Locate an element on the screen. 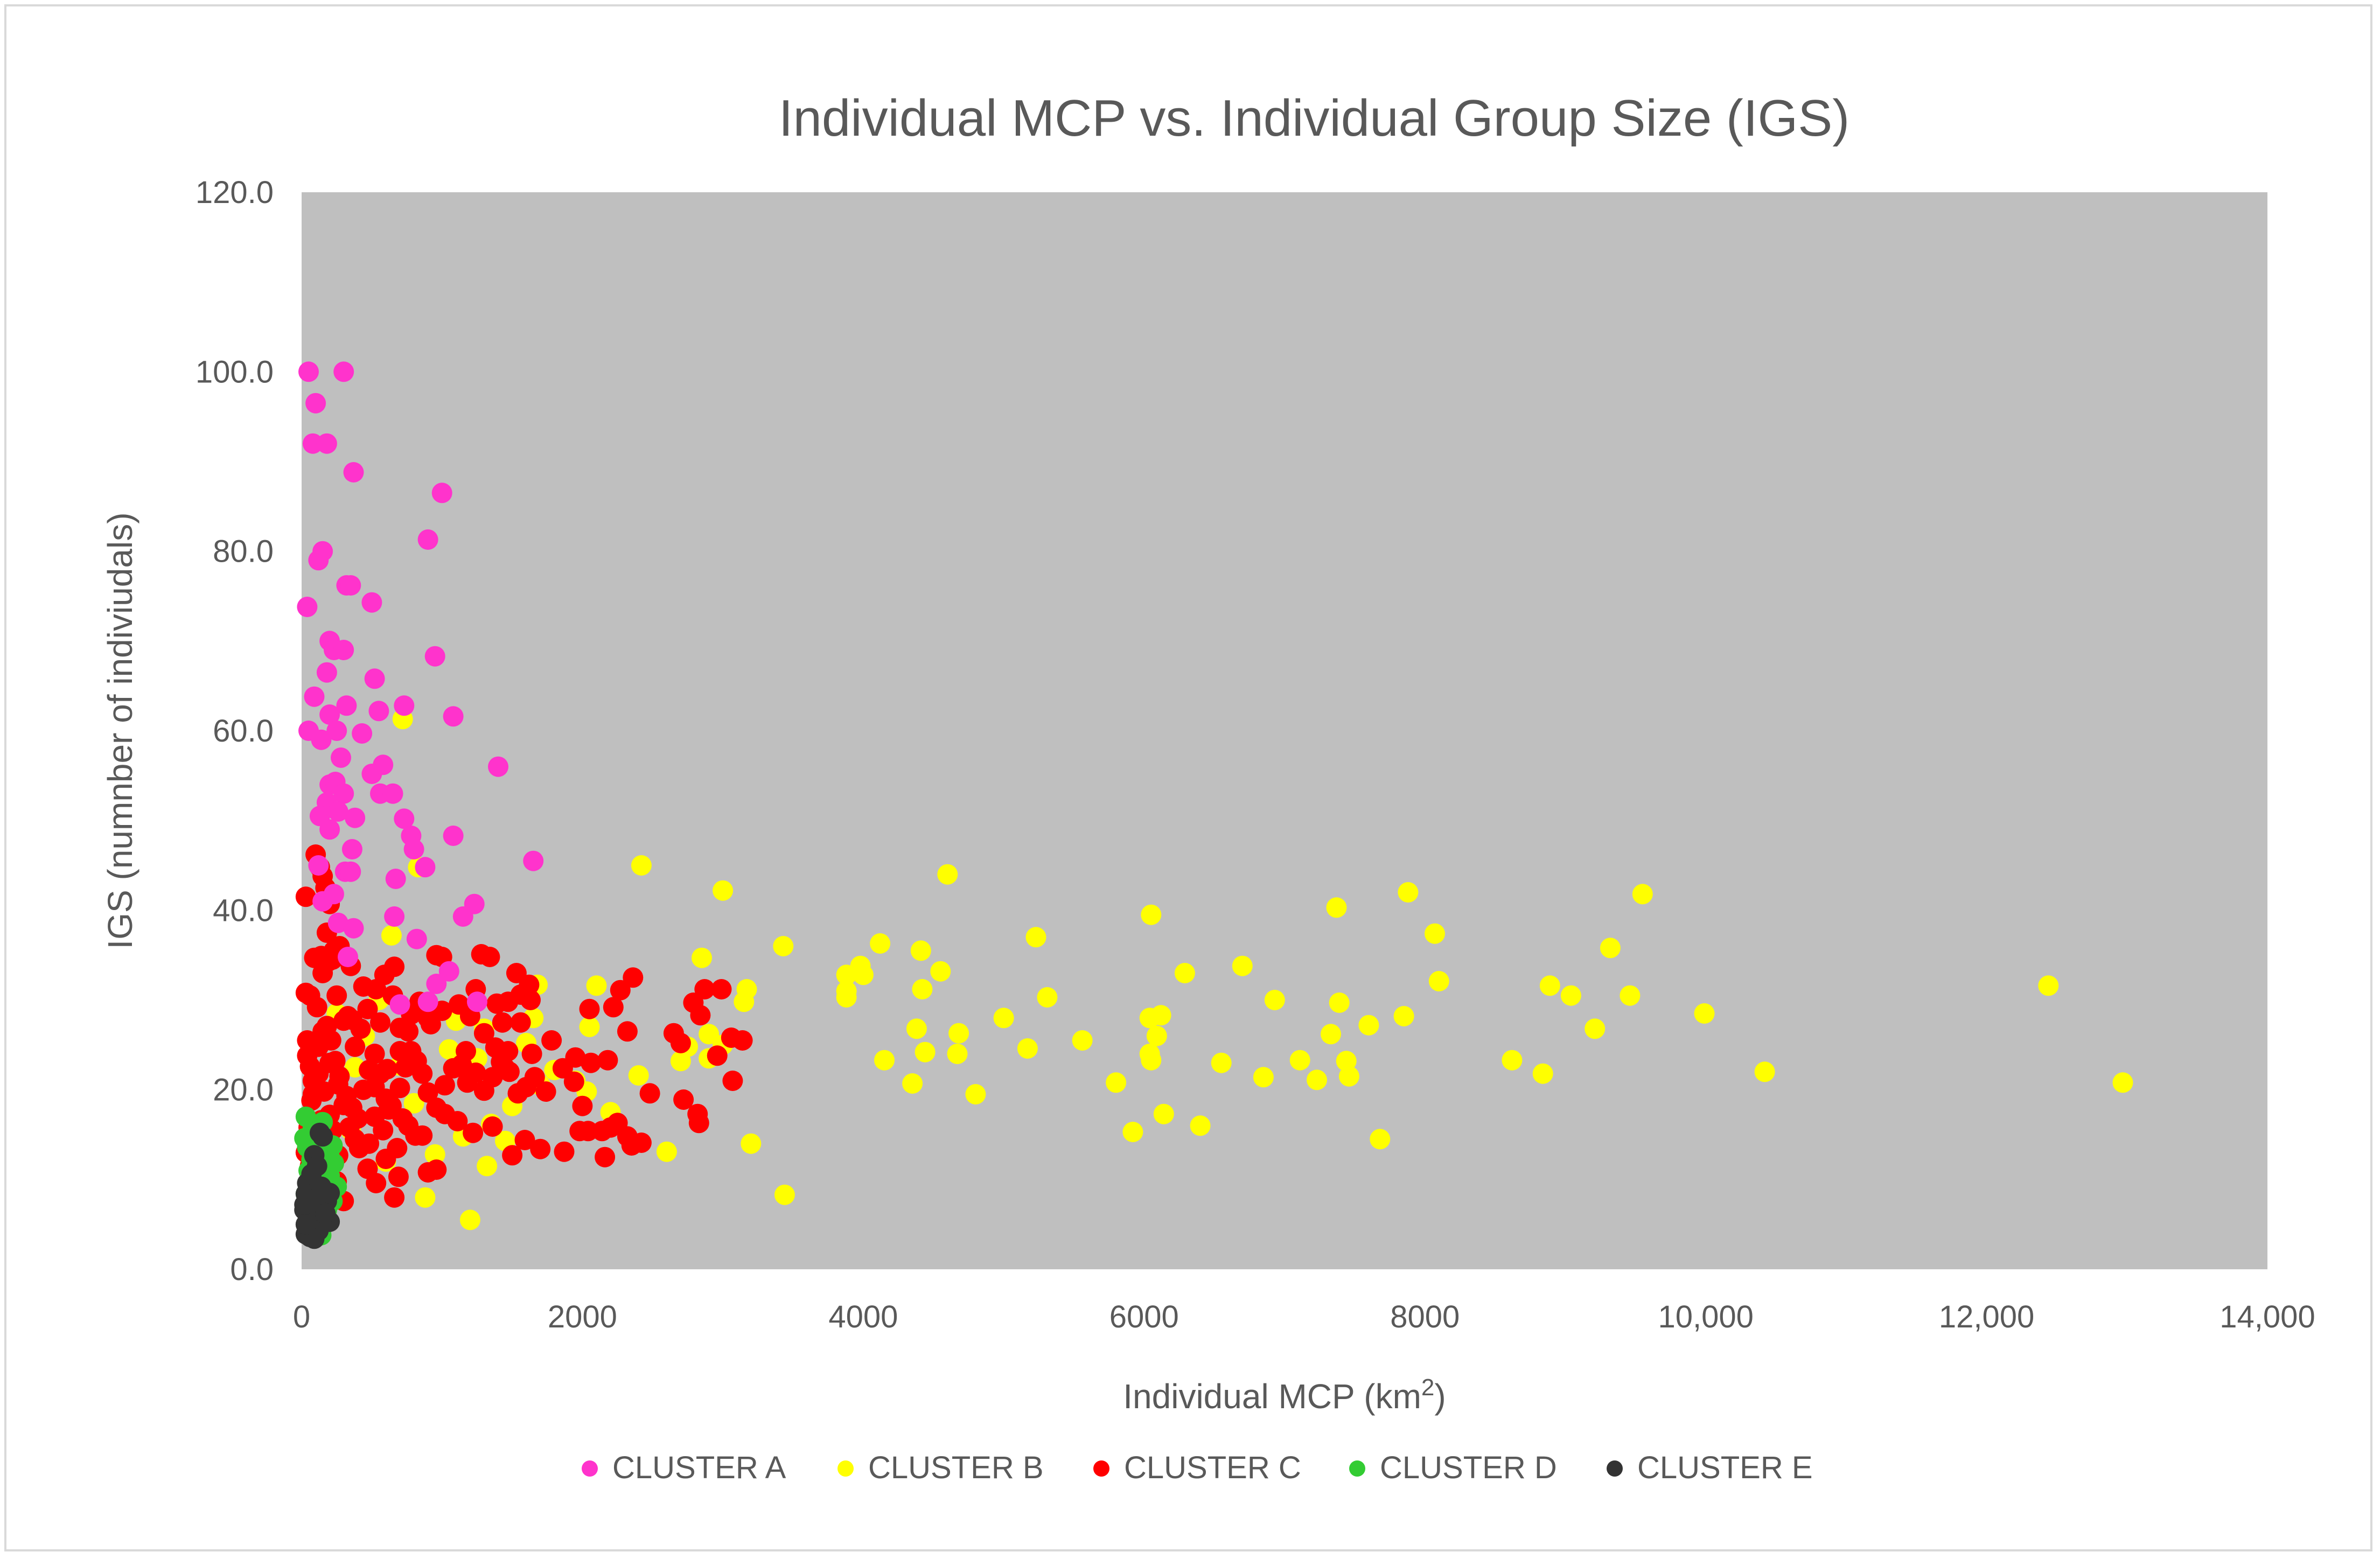  legend-item: CLUSTER C is located at coordinates (1197, 1467).